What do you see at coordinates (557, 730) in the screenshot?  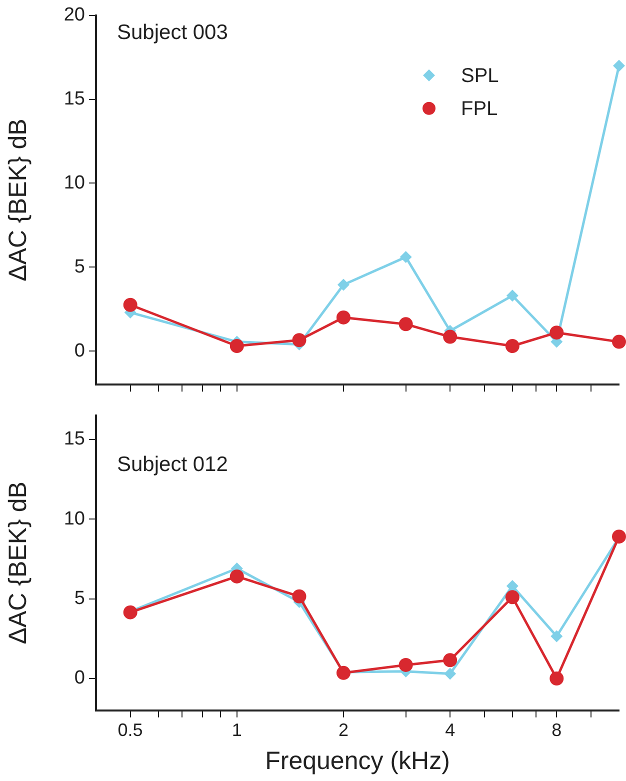 I see `x-tick-label: 8` at bounding box center [557, 730].